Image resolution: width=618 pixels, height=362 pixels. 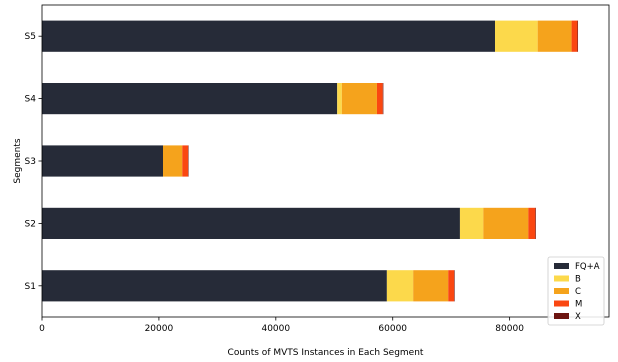 I want to click on bar-s1-x, so click(x=454, y=286).